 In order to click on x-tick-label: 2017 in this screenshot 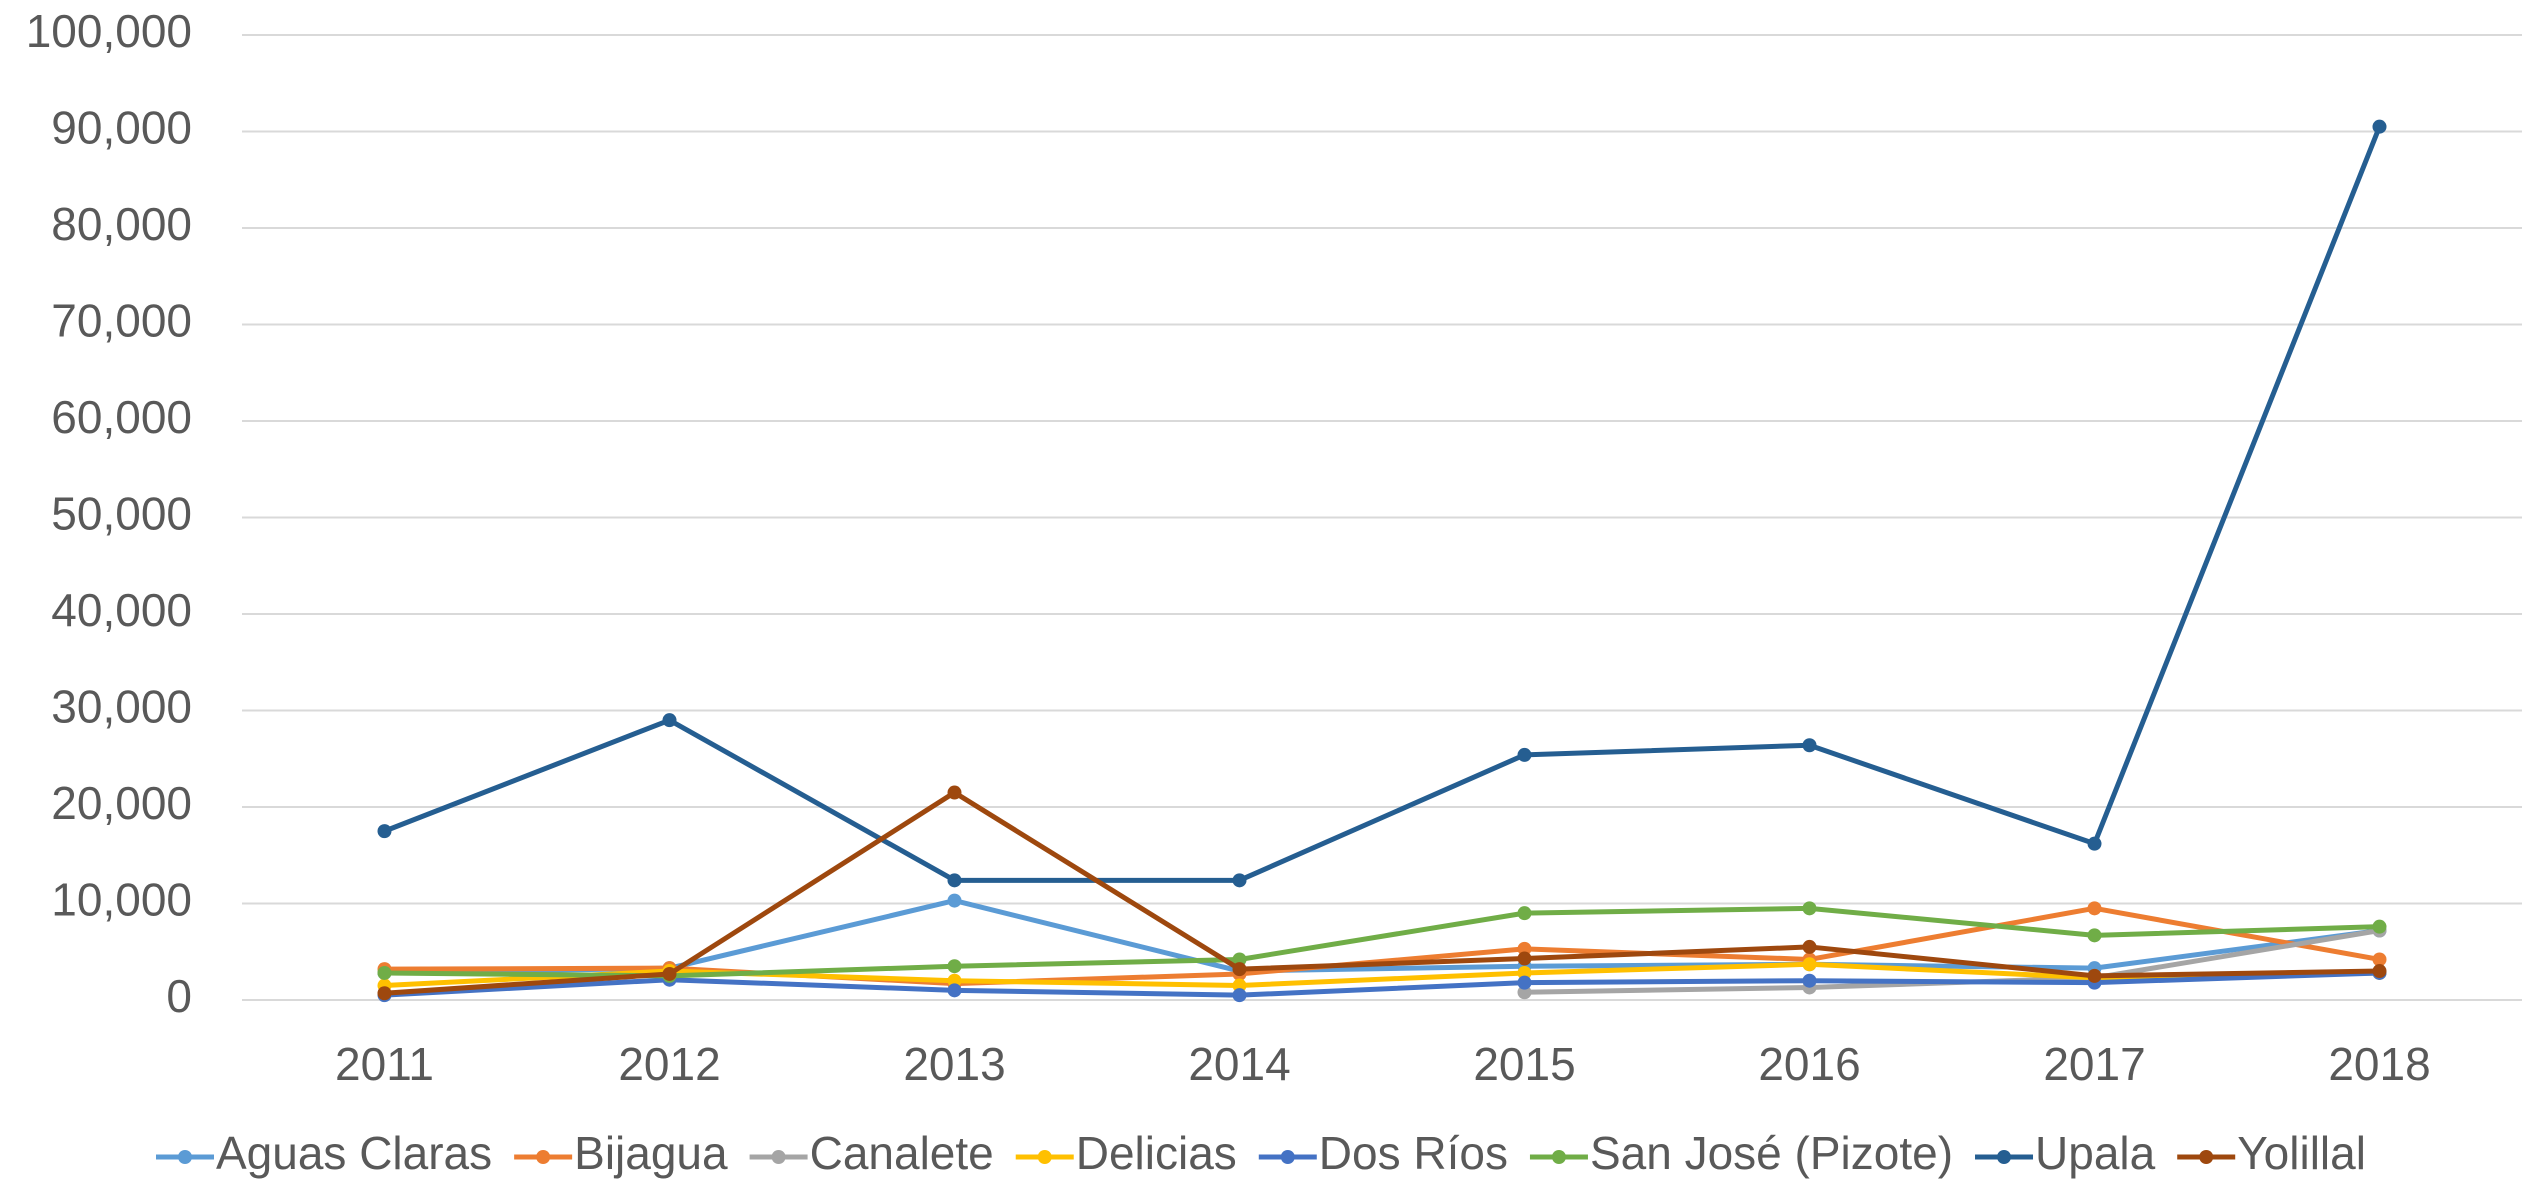, I will do `click(2094, 1064)`.